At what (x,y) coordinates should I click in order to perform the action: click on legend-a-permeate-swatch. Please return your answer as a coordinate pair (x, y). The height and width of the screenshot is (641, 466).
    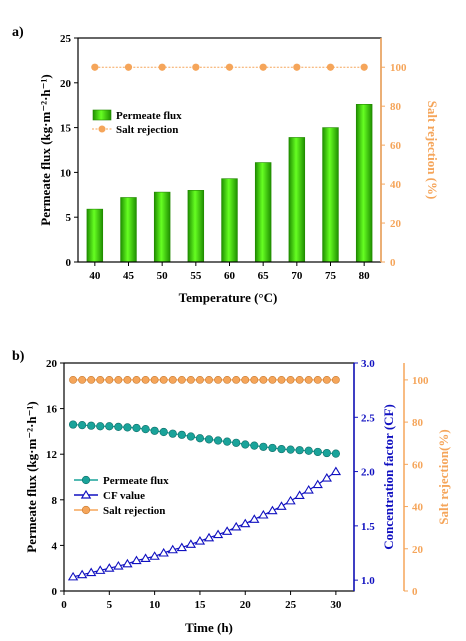
    Looking at the image, I should click on (102, 115).